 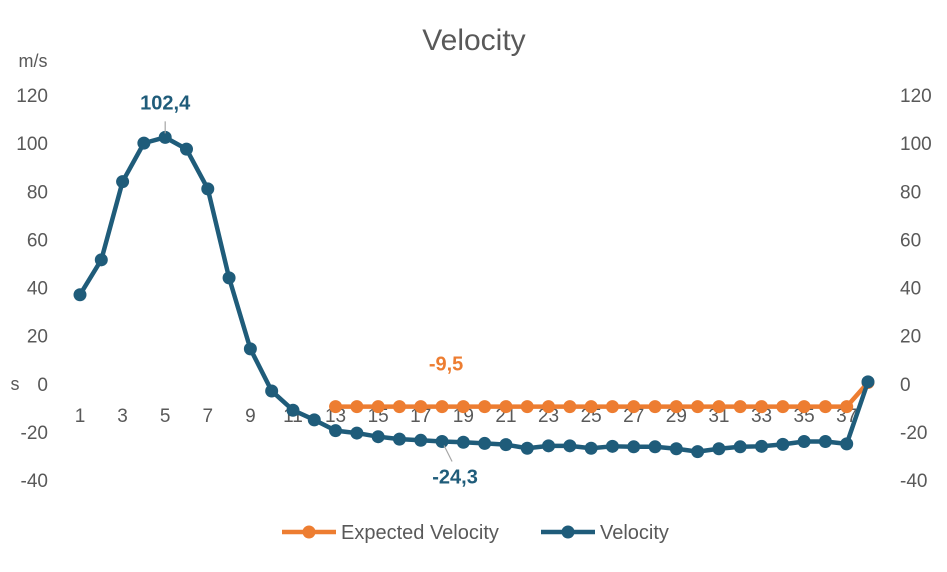 What do you see at coordinates (916, 144) in the screenshot?
I see `y-tick-label-right: 100` at bounding box center [916, 144].